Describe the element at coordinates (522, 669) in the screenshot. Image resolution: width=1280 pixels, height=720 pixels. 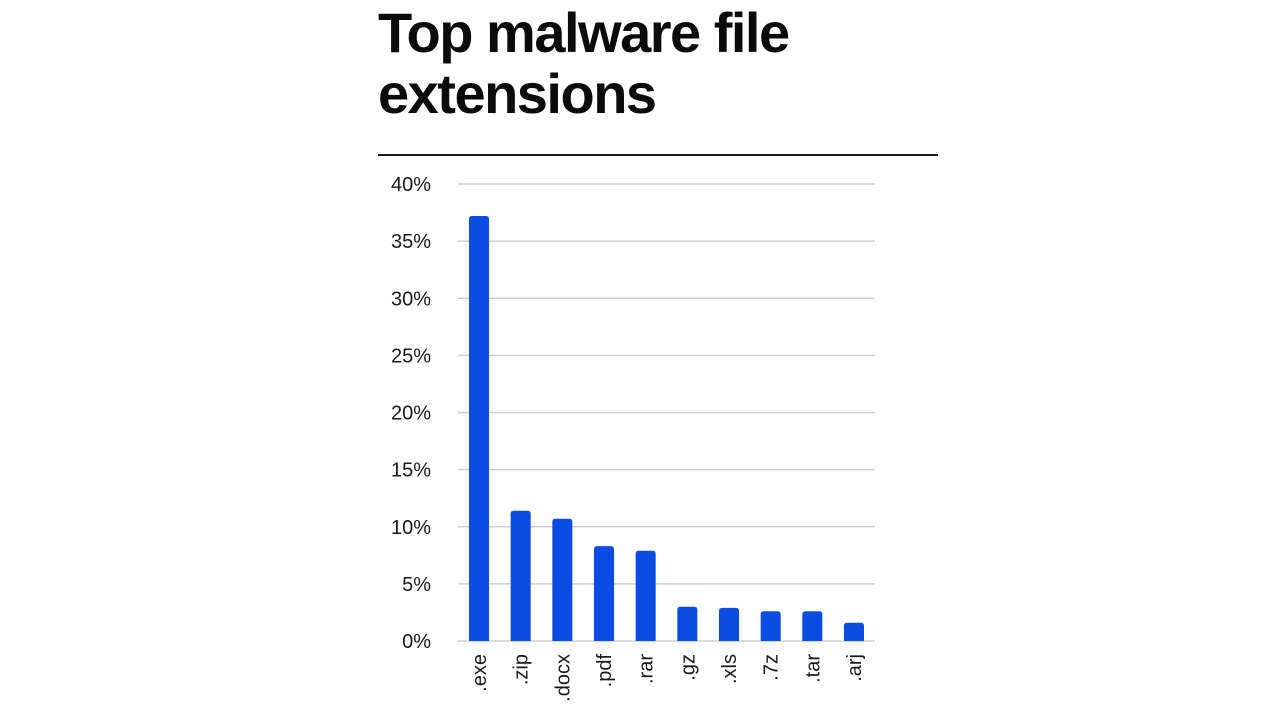
I see `x-category-label: .zip` at that location.